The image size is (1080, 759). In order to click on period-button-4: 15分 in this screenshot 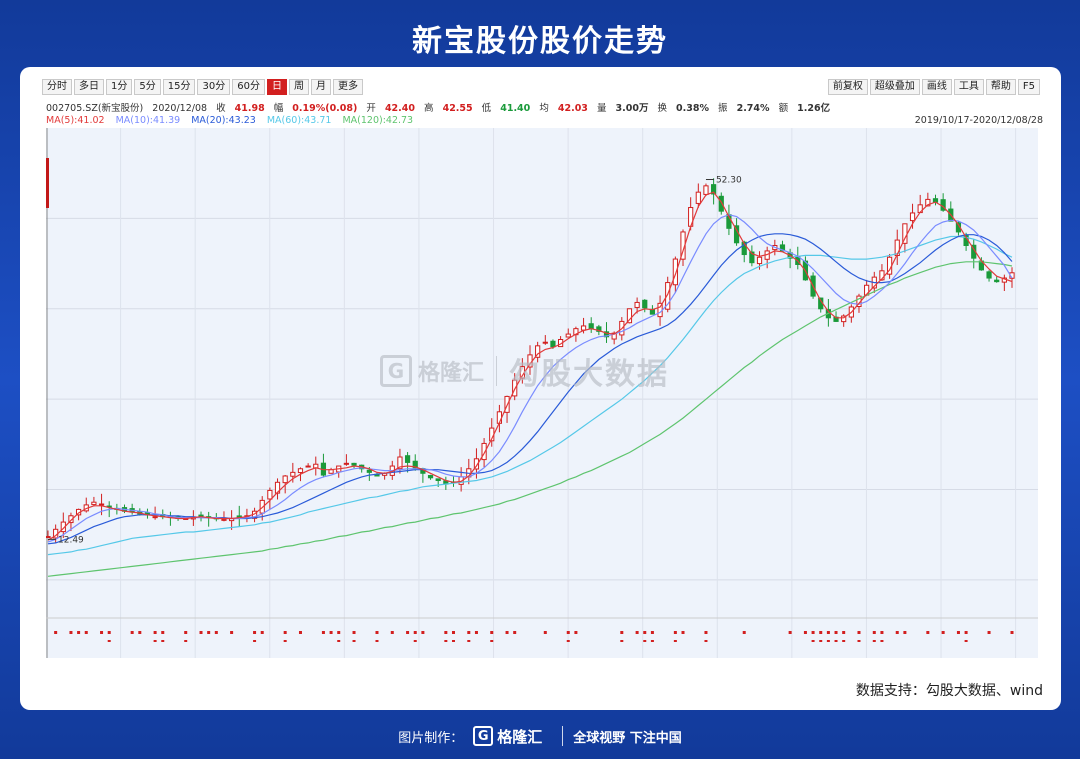, I will do `click(179, 87)`.